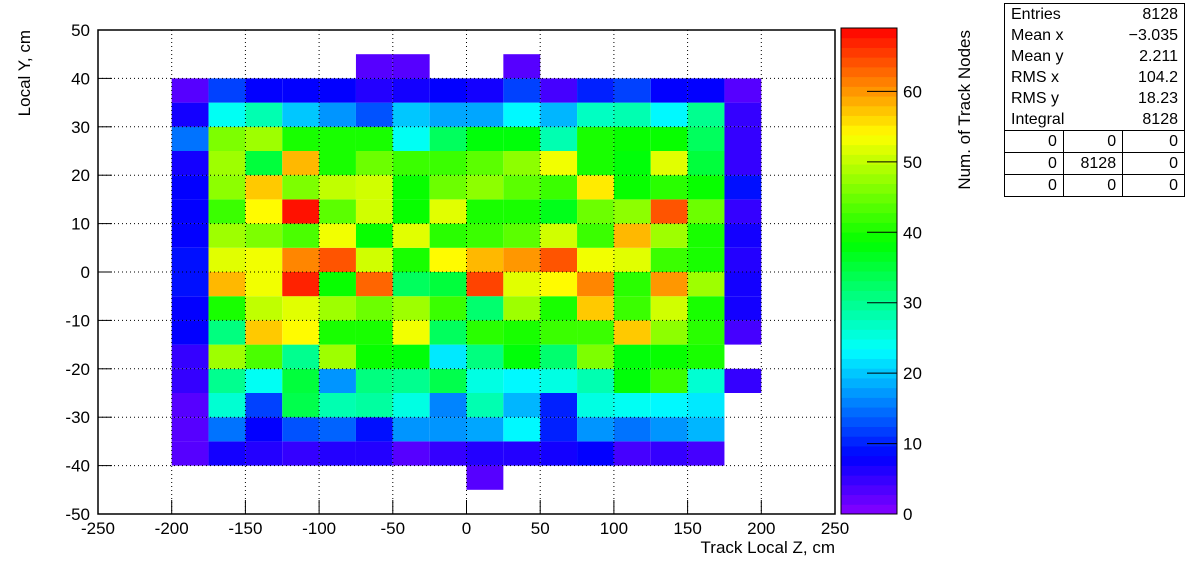  I want to click on y-tick-label: 10, so click(80, 224).